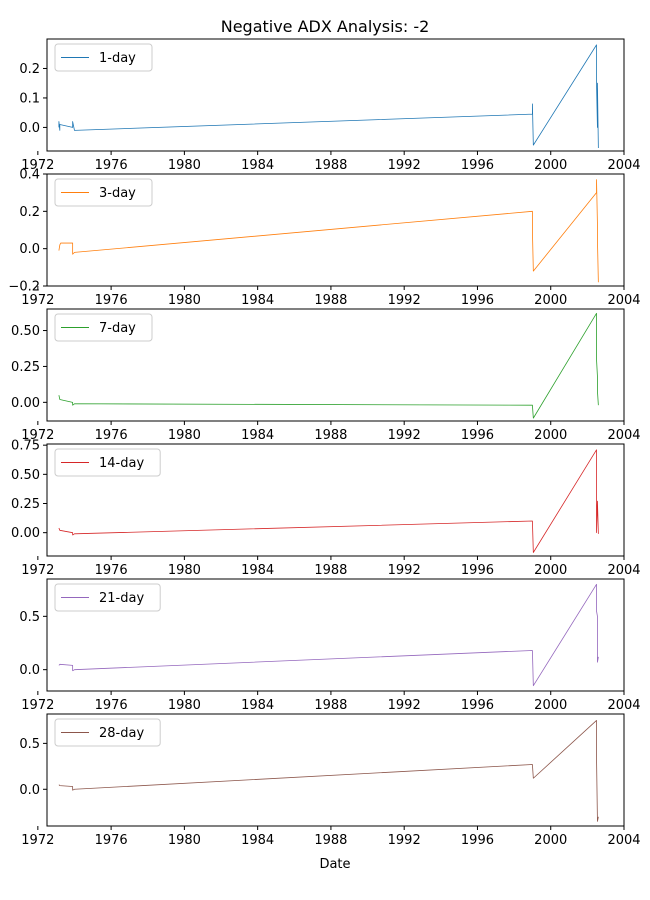  I want to click on legend-label: 3-day, so click(117, 193).